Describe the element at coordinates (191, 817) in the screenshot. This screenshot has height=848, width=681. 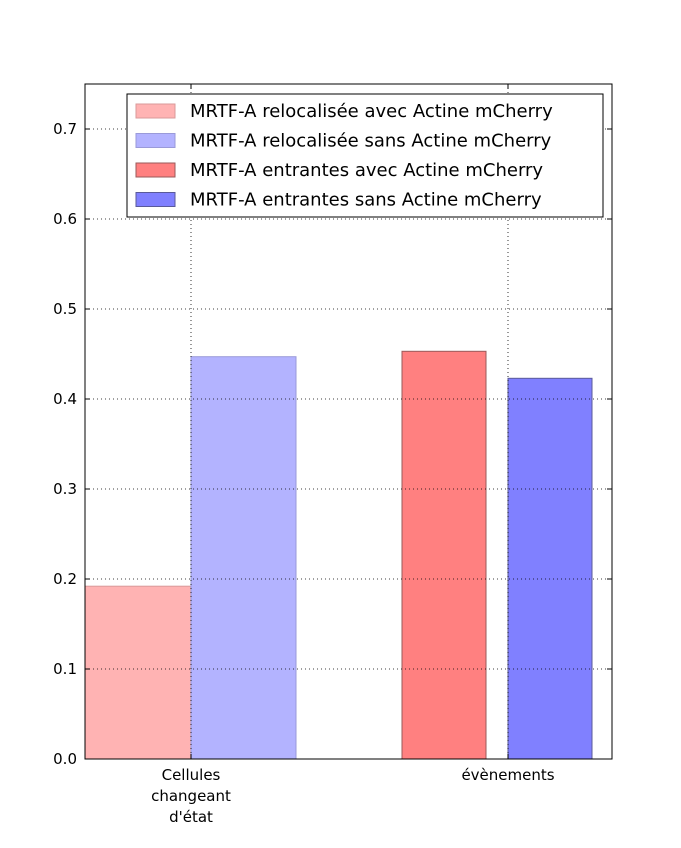
I see `x-tick-label: d'état` at that location.